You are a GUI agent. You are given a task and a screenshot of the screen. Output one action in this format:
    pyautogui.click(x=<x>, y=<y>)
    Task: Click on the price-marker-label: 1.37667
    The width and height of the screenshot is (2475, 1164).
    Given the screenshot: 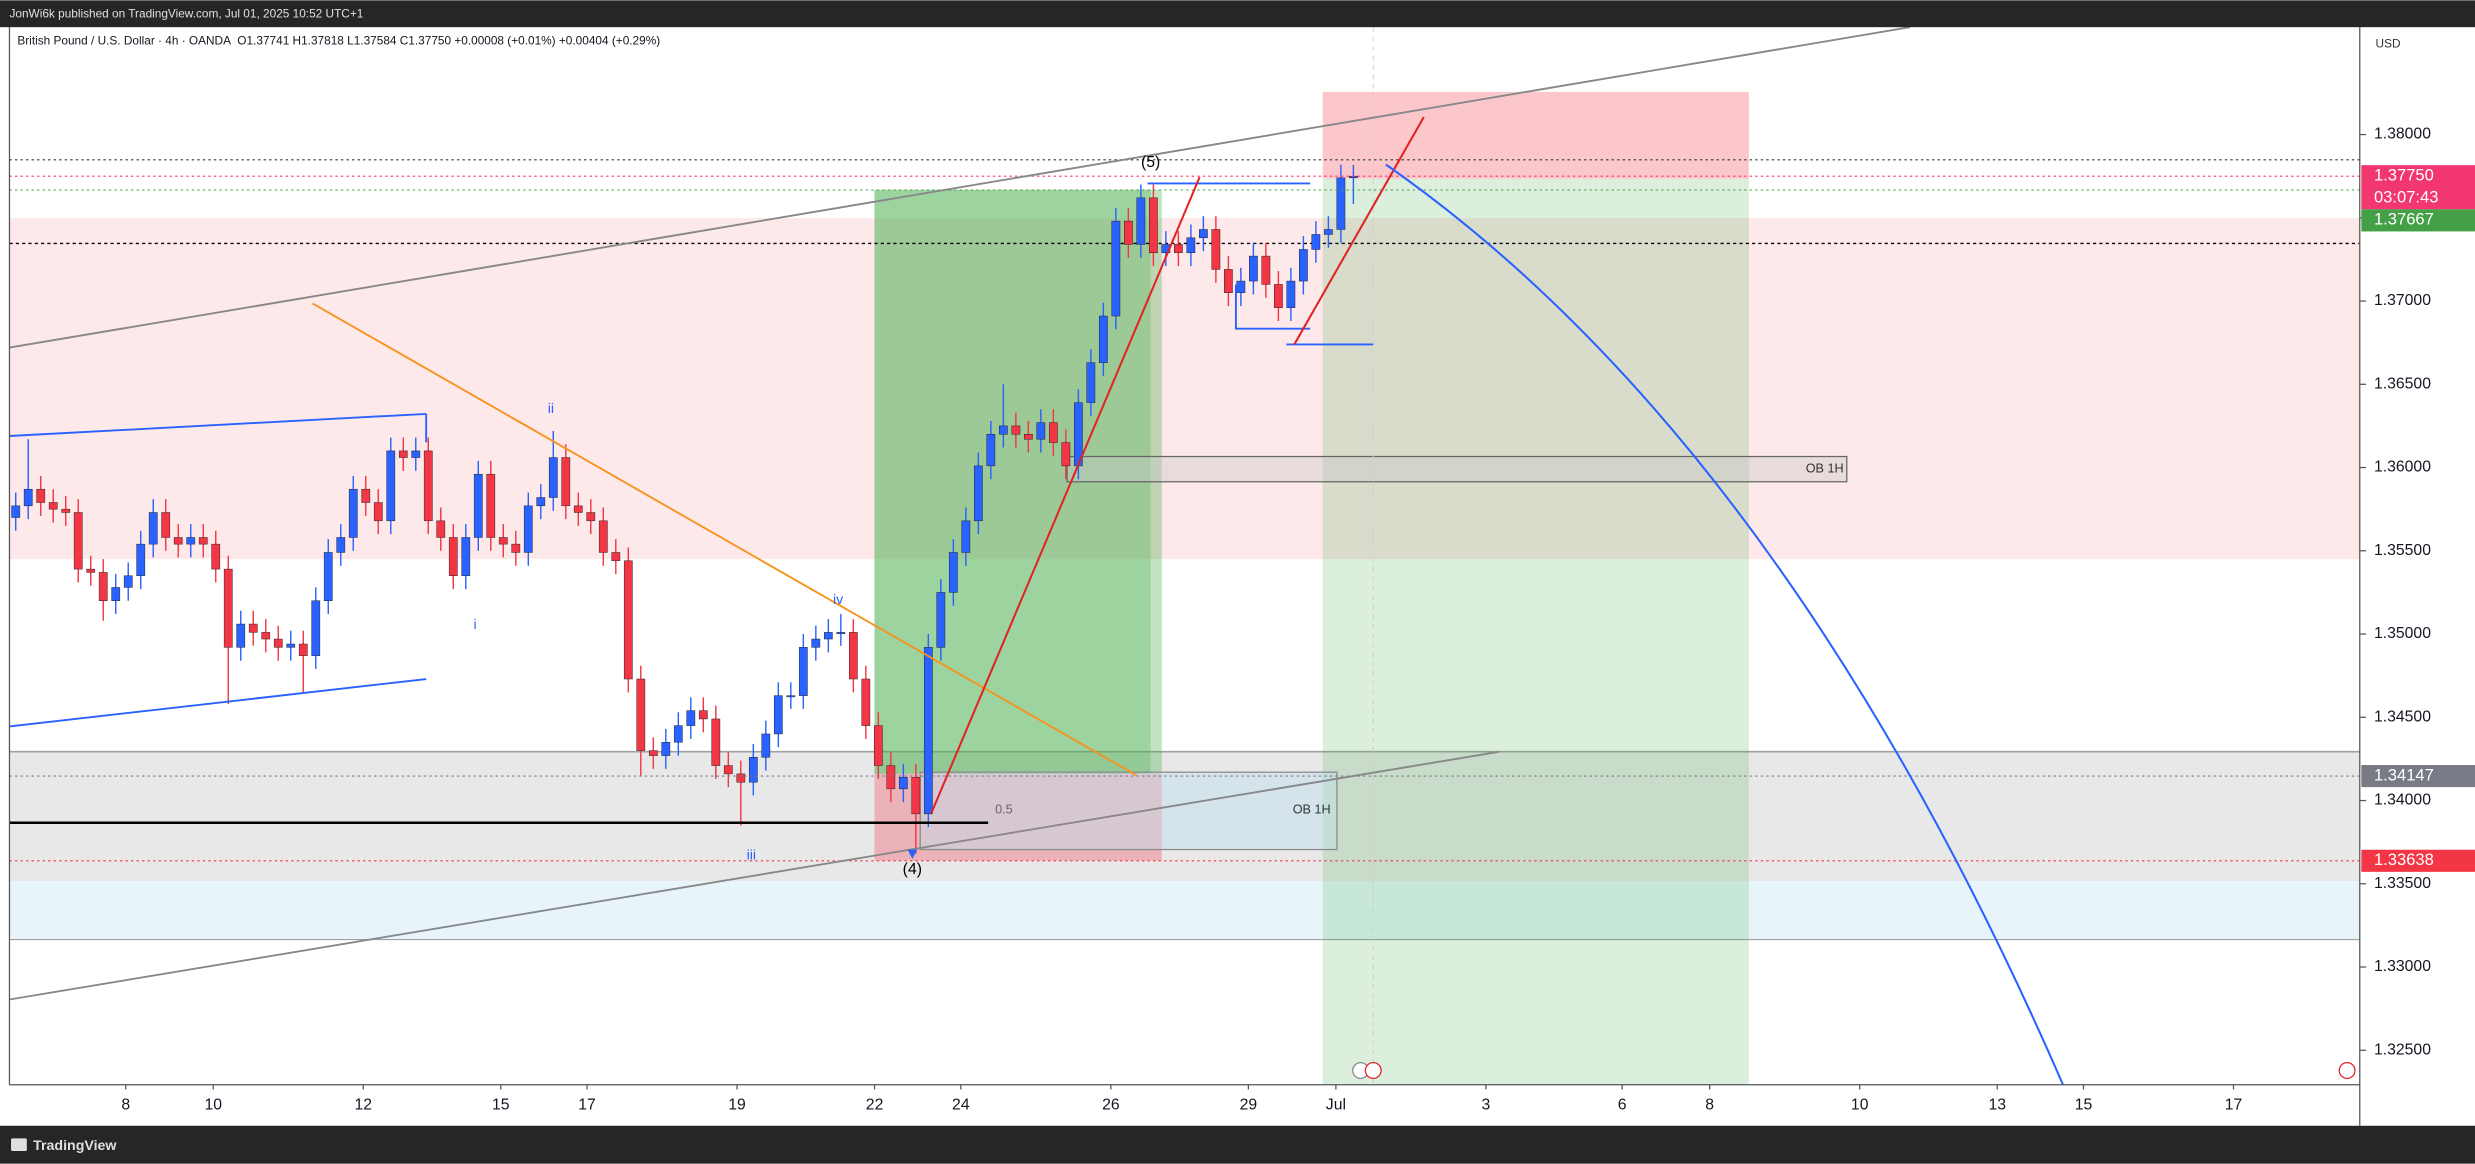 What is the action you would take?
    pyautogui.click(x=2404, y=219)
    